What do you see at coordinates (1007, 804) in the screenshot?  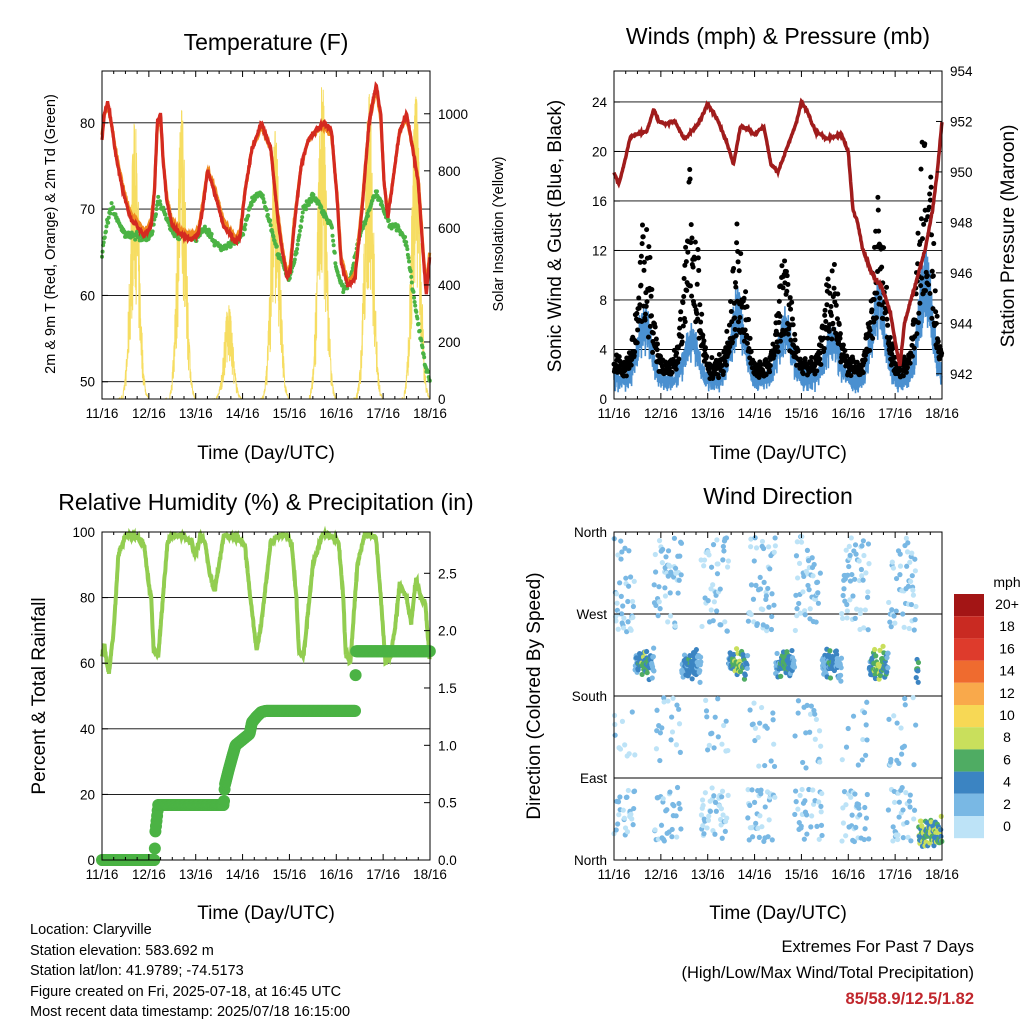 I see `colorbar-label: 2` at bounding box center [1007, 804].